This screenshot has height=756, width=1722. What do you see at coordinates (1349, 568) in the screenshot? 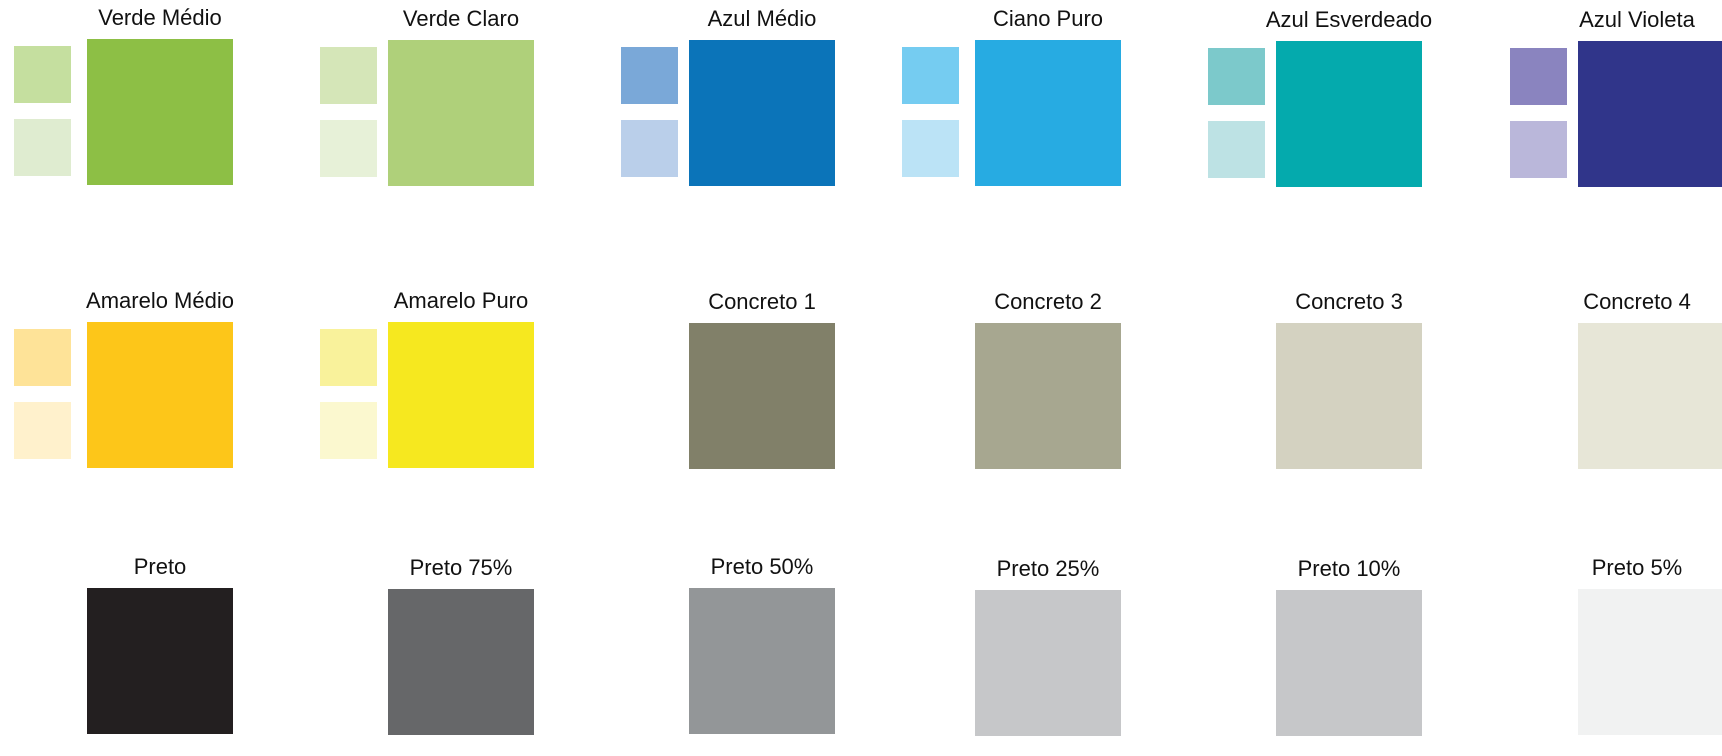
I see `swatch-label: Preto 10%` at bounding box center [1349, 568].